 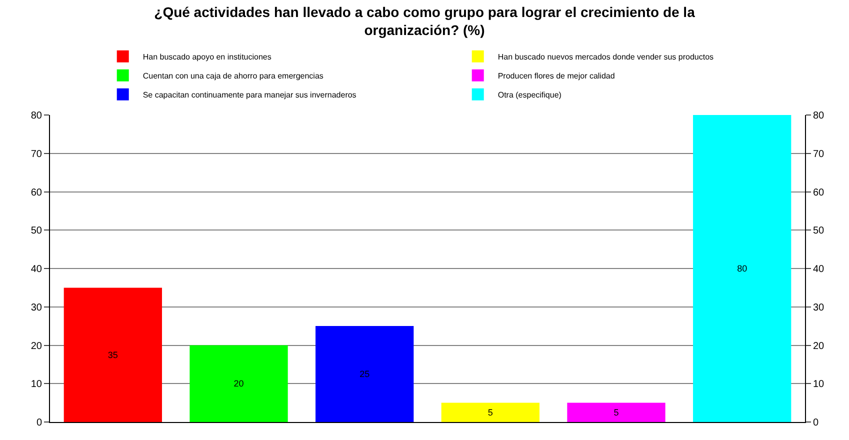 What do you see at coordinates (113, 355) in the screenshot?
I see `data-label: 35` at bounding box center [113, 355].